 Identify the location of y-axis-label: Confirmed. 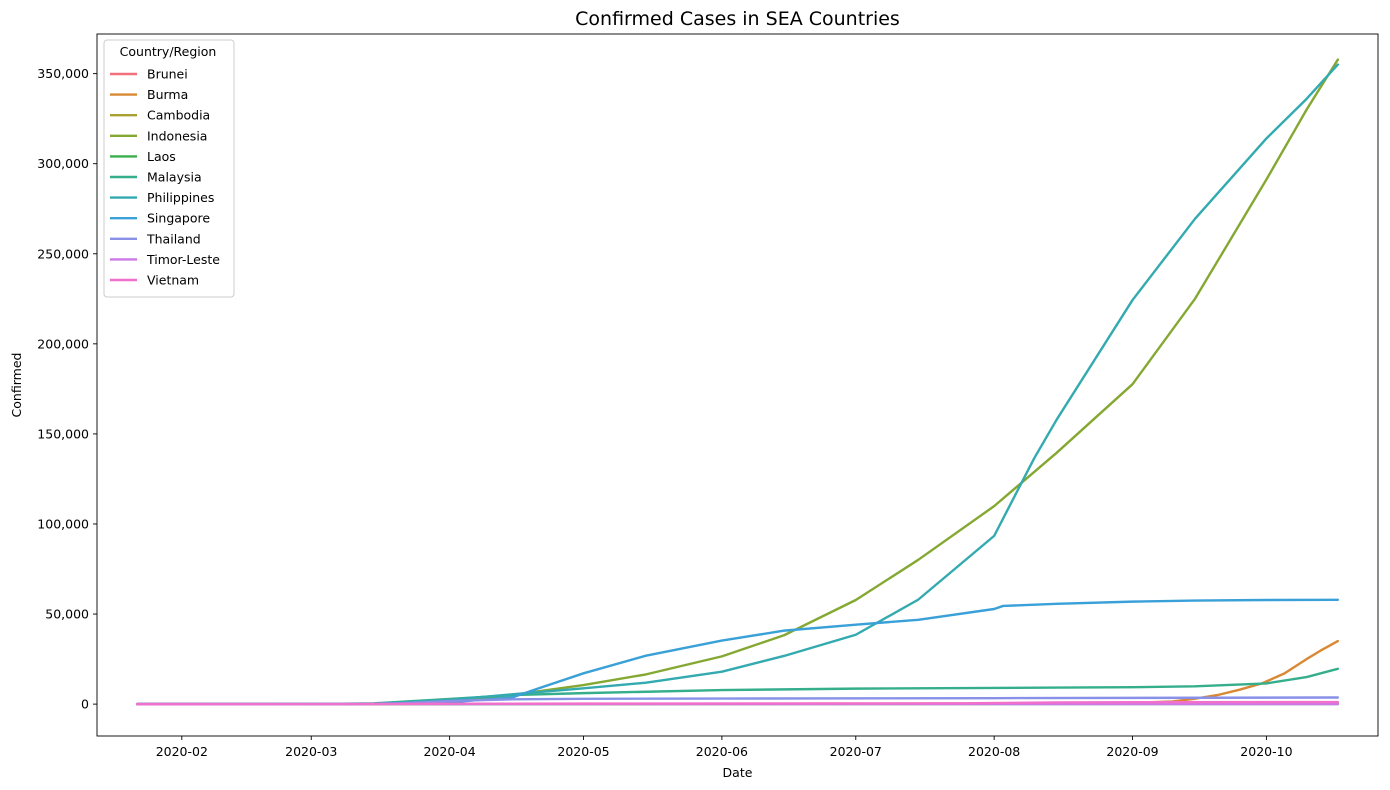
(16, 385).